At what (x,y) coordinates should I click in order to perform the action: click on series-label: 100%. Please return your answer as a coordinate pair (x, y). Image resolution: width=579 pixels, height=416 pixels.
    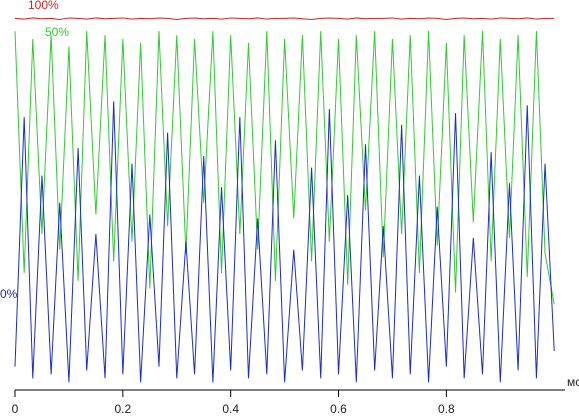
    Looking at the image, I should click on (43, 6).